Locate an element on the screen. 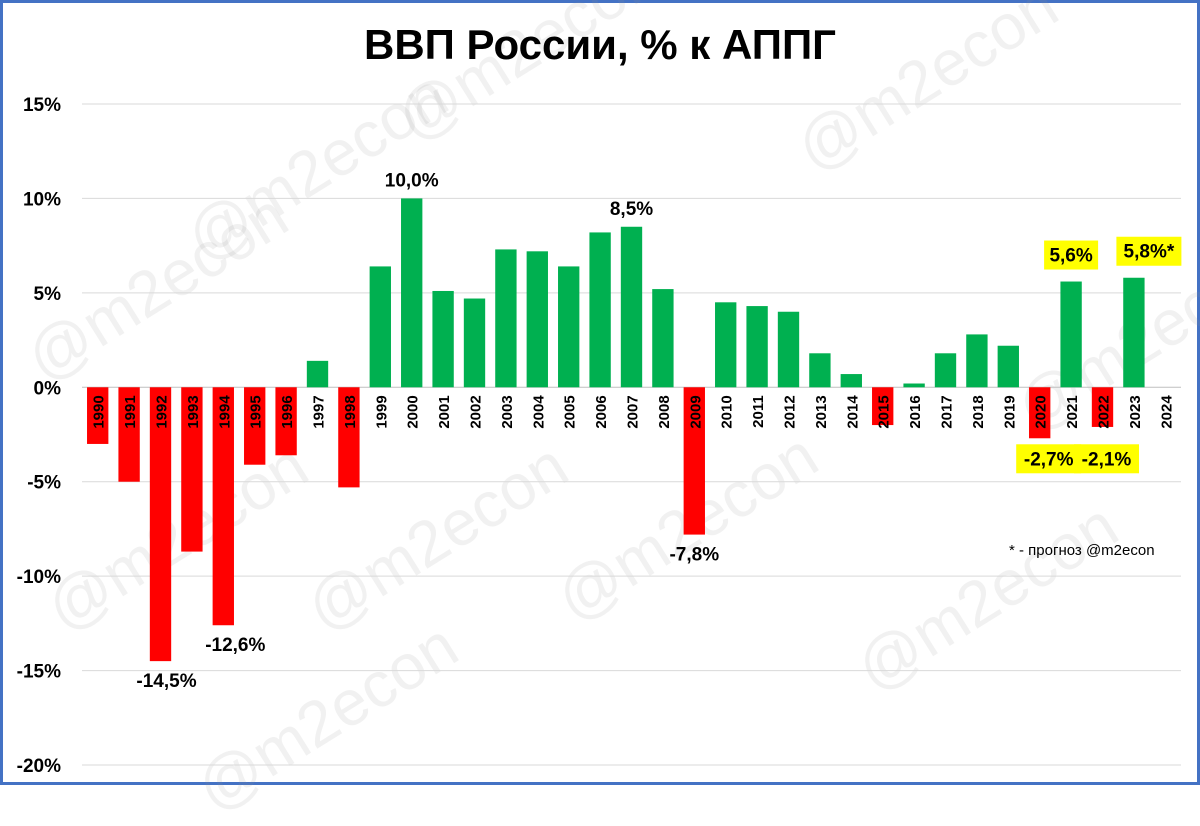  bar-2000 is located at coordinates (412, 293).